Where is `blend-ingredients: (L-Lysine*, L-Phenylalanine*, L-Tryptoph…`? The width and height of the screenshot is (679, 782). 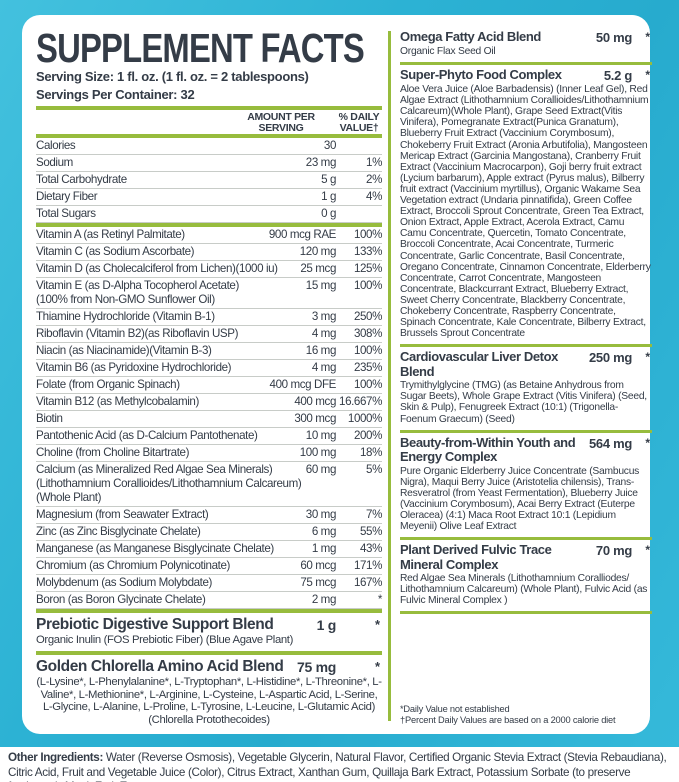 blend-ingredients: (L-Lysine*, L-Phenylalanine*, L-Tryptoph… is located at coordinates (209, 701).